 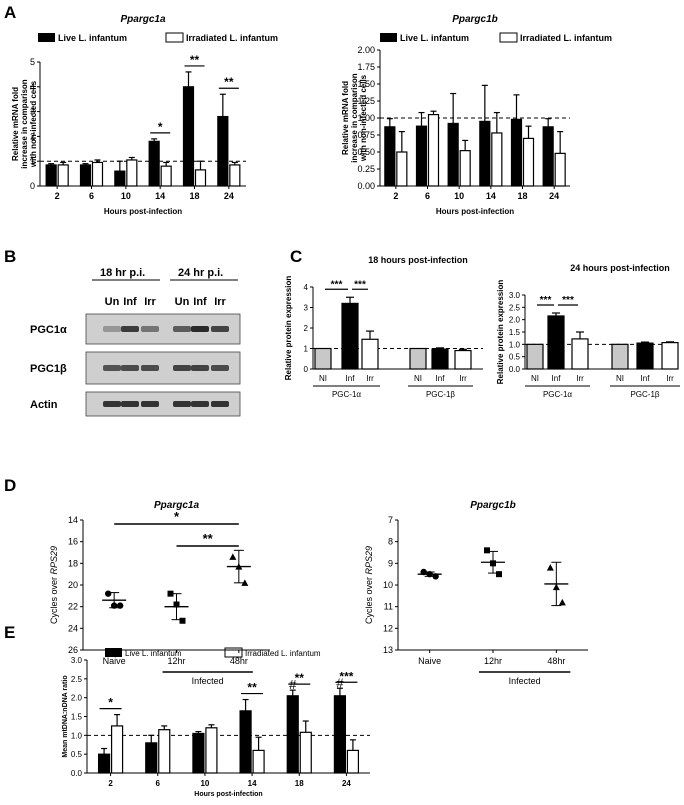 I want to click on y-tick-label: 0.5, so click(x=515, y=357).